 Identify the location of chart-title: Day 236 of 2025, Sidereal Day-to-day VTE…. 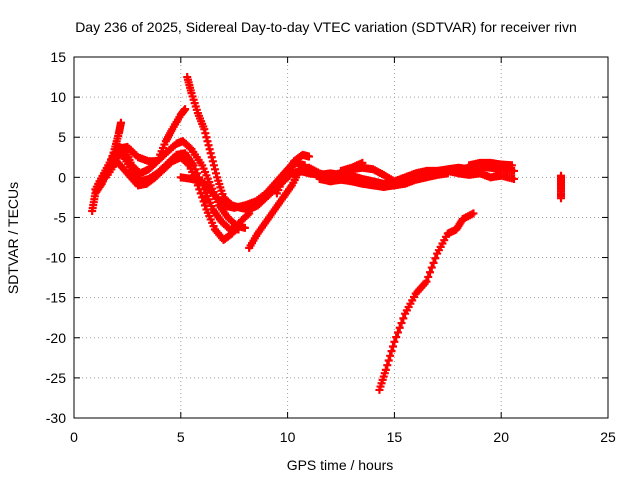
(326, 27).